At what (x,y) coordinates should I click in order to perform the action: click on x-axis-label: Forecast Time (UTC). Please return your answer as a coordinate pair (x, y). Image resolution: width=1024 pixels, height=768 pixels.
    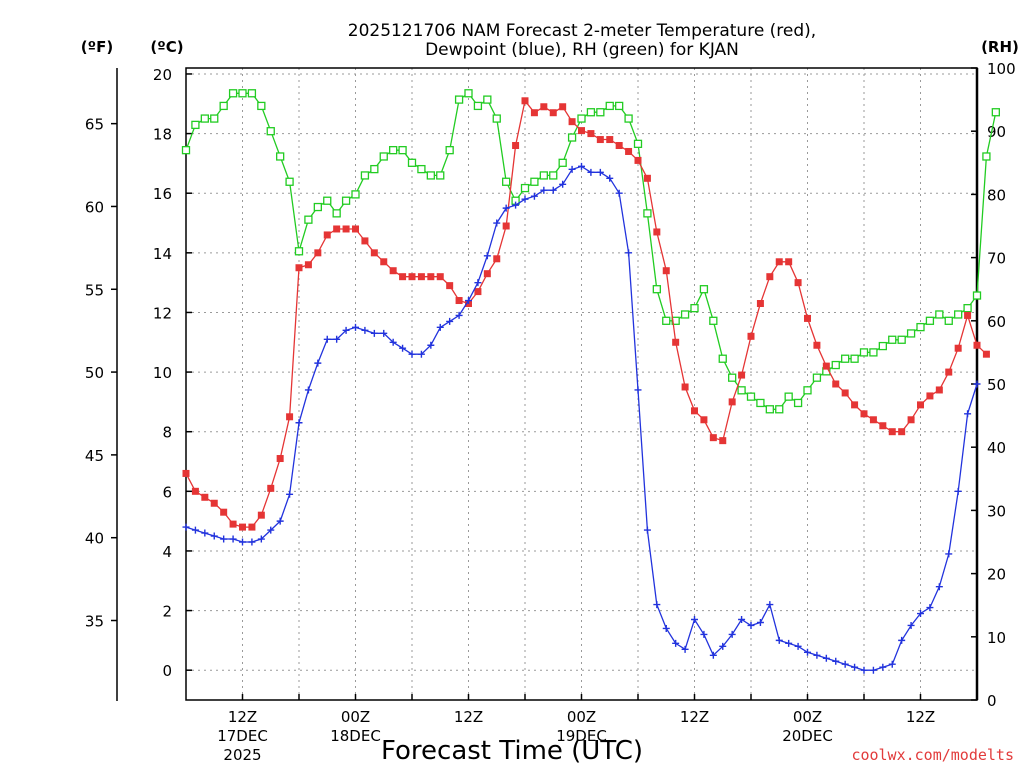
    Looking at the image, I should click on (512, 751).